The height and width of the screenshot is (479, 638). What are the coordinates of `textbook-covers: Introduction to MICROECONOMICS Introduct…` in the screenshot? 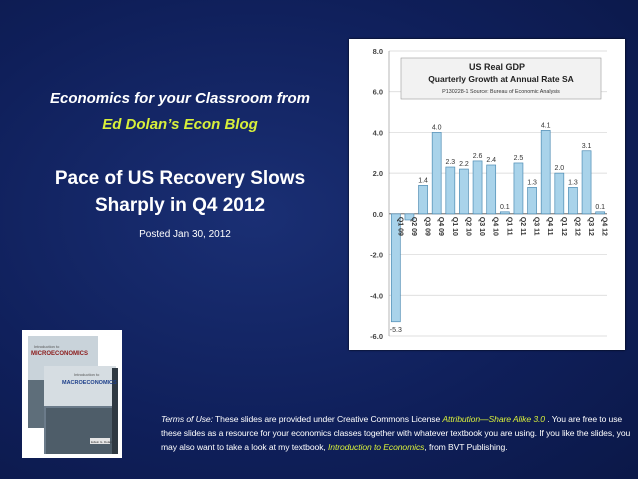 It's located at (72, 394).